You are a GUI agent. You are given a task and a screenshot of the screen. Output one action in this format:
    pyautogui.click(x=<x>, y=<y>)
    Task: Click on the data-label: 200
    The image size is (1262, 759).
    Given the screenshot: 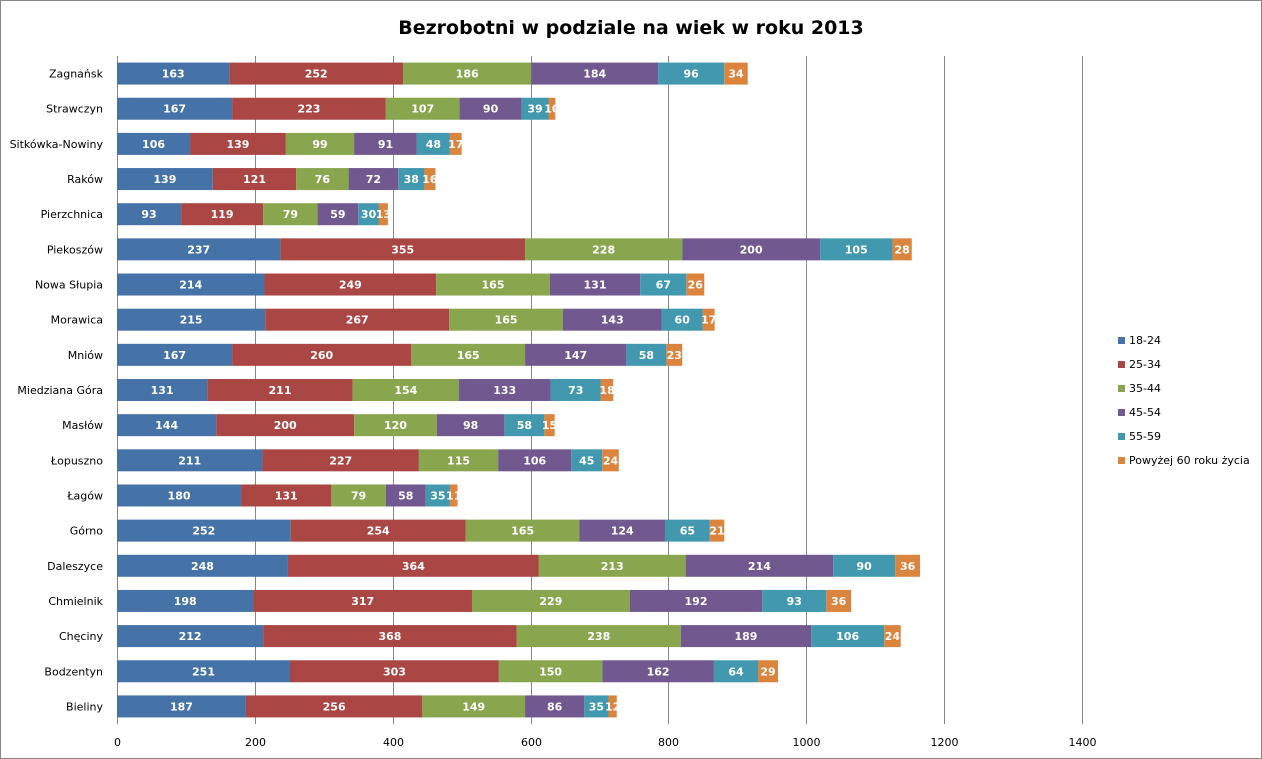 What is the action you would take?
    pyautogui.click(x=751, y=249)
    